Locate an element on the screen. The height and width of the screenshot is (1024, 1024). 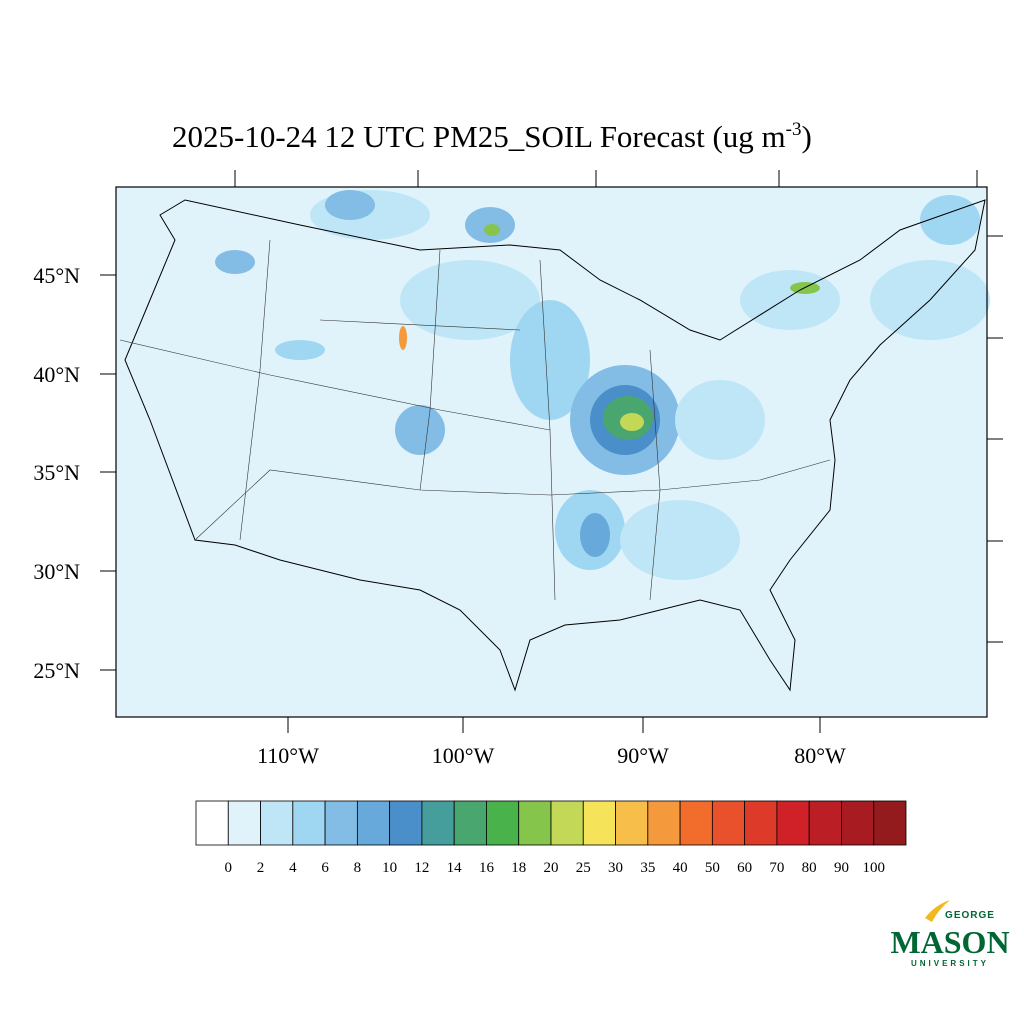
colorbar-label: 0 is located at coordinates (229, 868).